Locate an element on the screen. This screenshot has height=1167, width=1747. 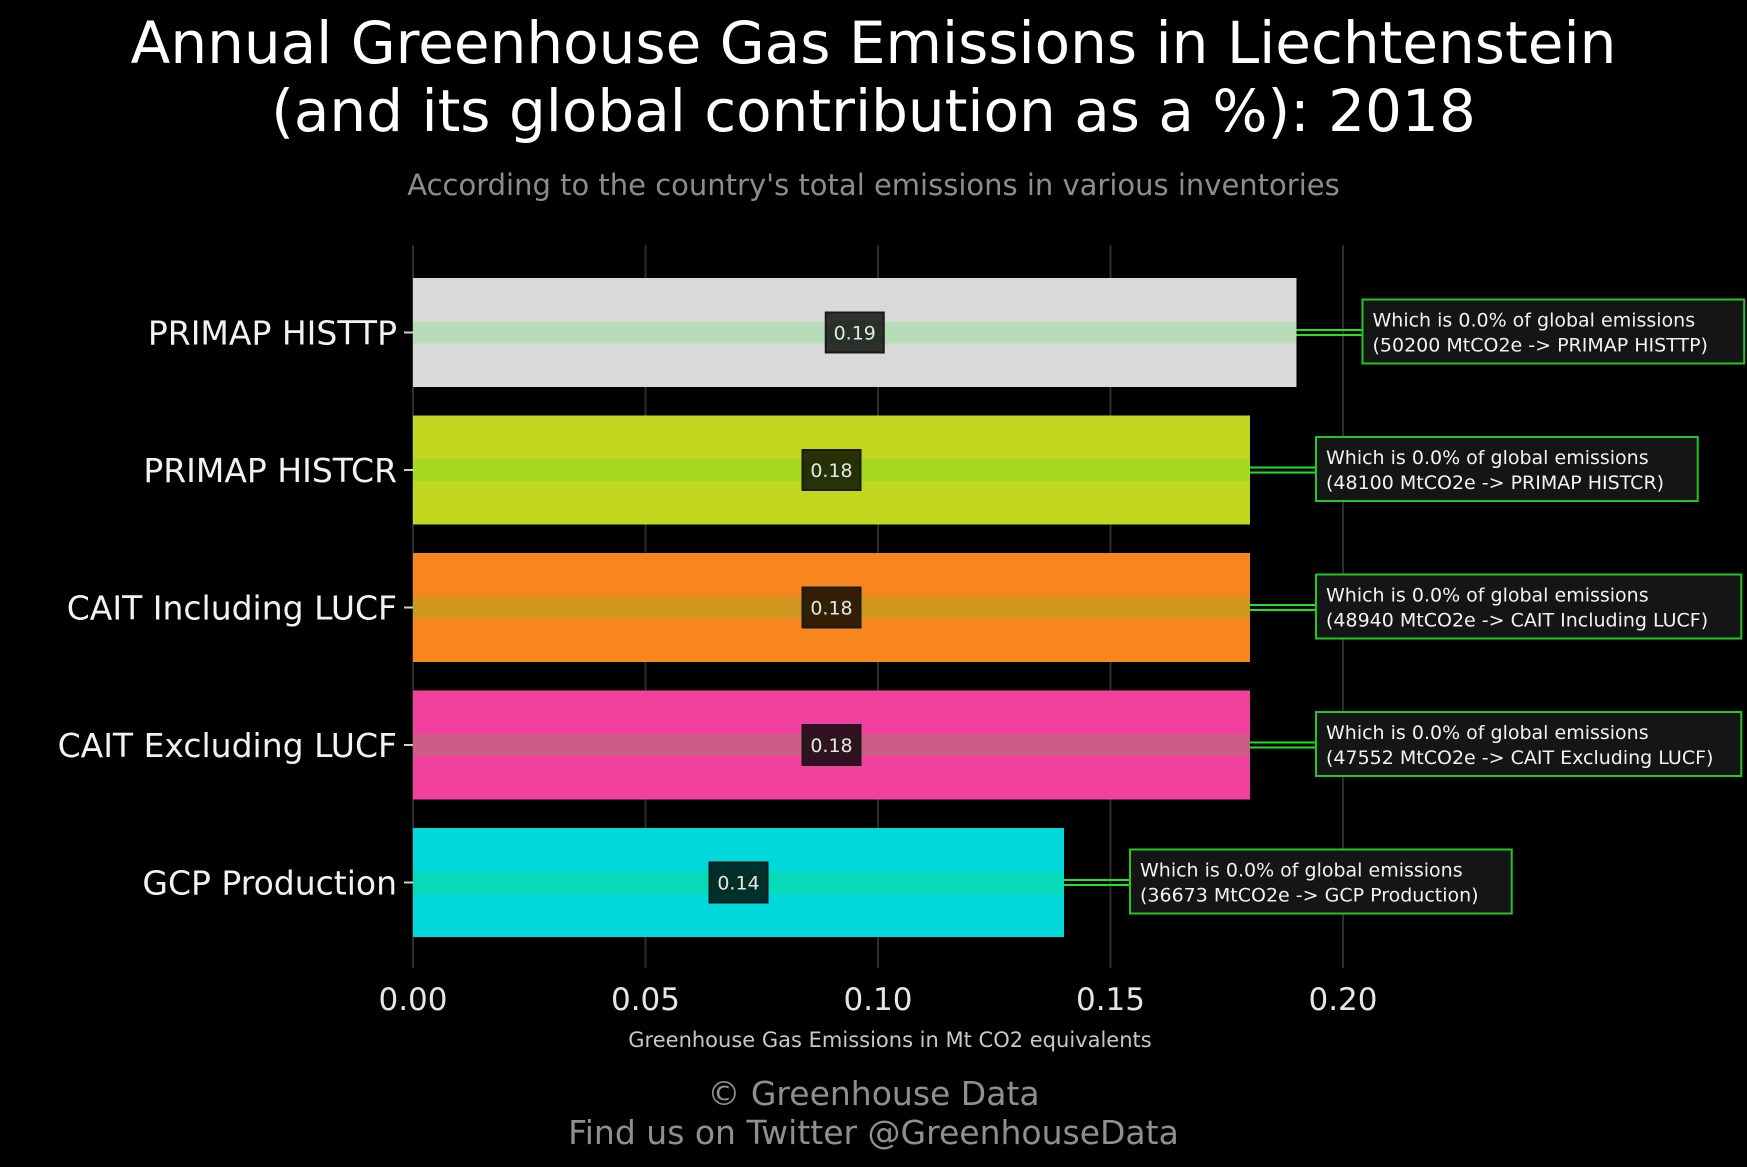
value-label-2: 0.18 is located at coordinates (831, 609).